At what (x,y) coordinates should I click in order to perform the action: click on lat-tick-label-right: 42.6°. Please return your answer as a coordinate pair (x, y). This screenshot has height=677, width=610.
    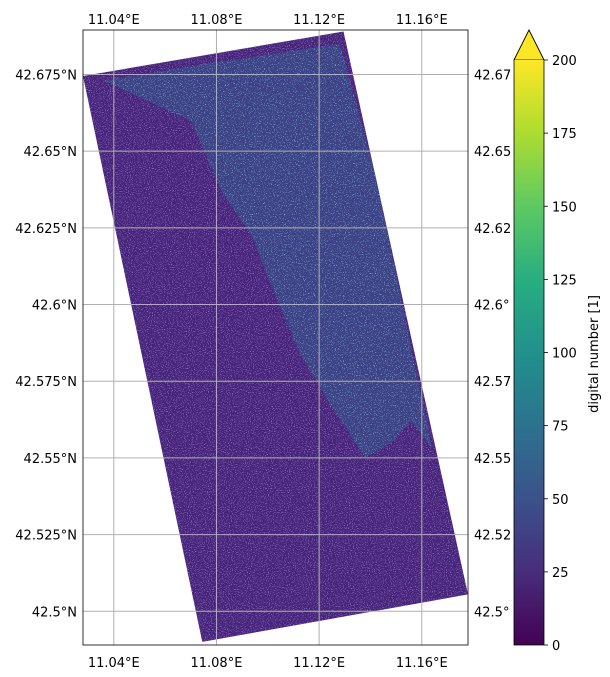
    Looking at the image, I should click on (491, 306).